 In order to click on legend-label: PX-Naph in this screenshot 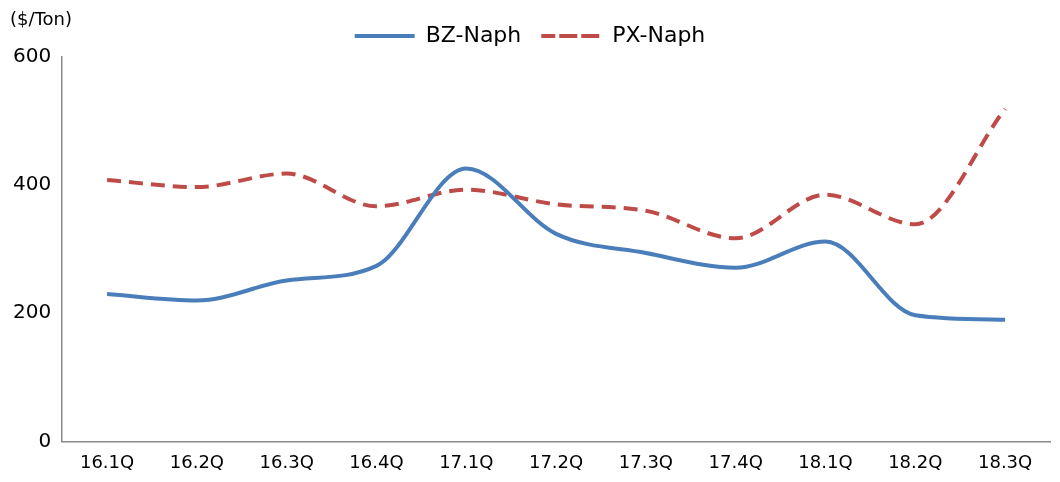, I will do `click(659, 34)`.